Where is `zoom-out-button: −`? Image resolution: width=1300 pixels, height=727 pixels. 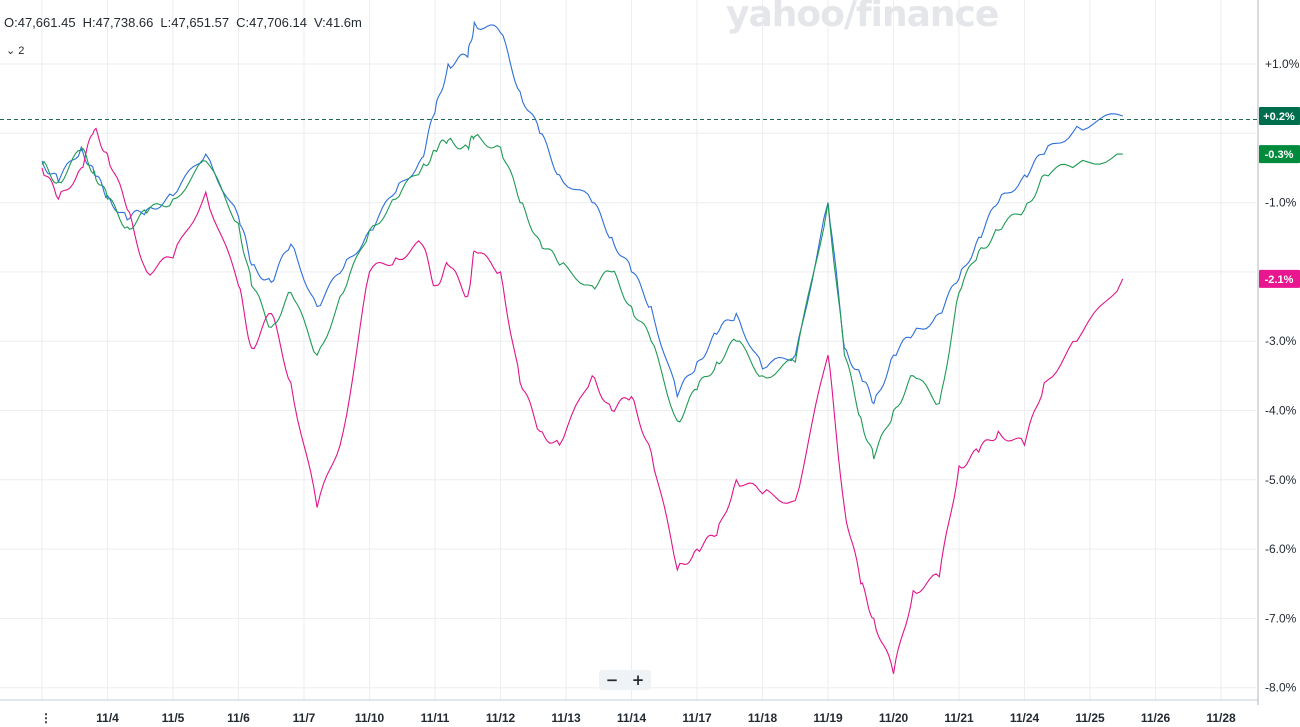
zoom-out-button: − is located at coordinates (612, 680).